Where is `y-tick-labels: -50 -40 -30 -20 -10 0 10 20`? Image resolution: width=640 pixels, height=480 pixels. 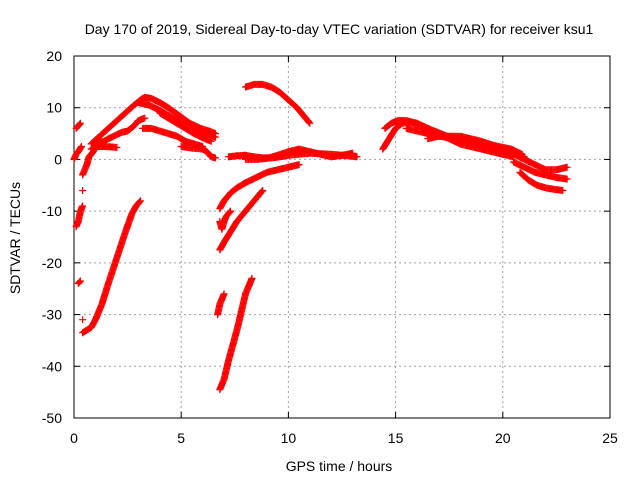 y-tick-labels: -50 -40 -30 -20 -10 0 10 20 is located at coordinates (52, 237).